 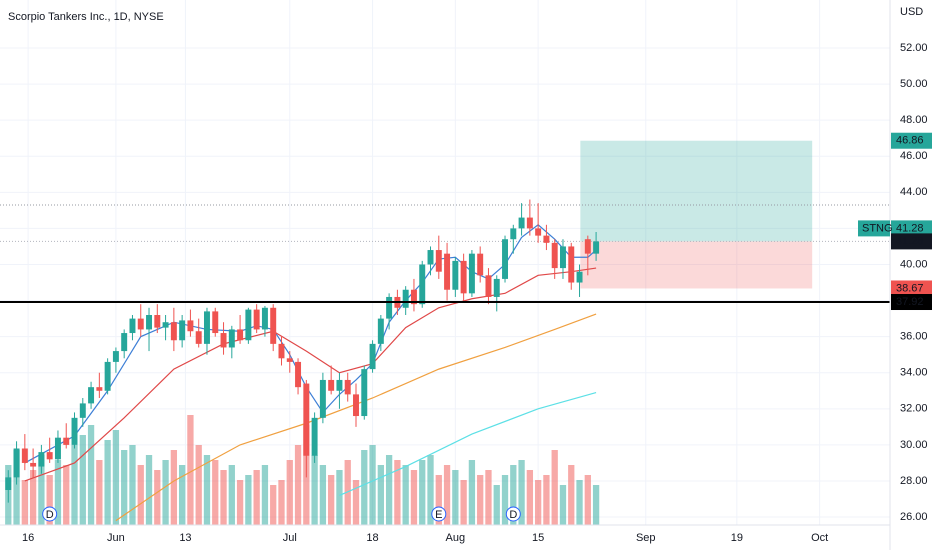 I want to click on loss-zone, so click(x=696, y=265).